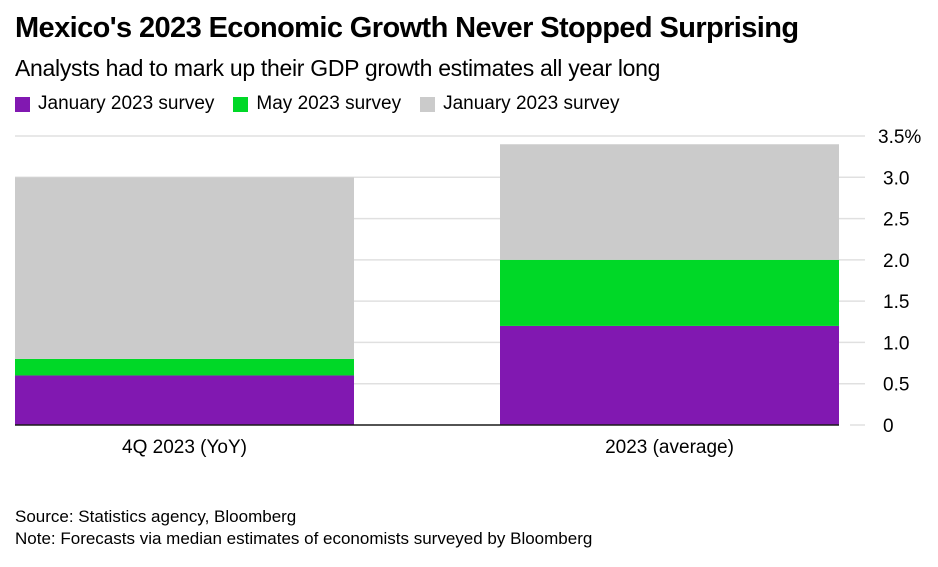 The width and height of the screenshot is (938, 567). I want to click on y-tick-label: 3.5%, so click(899, 137).